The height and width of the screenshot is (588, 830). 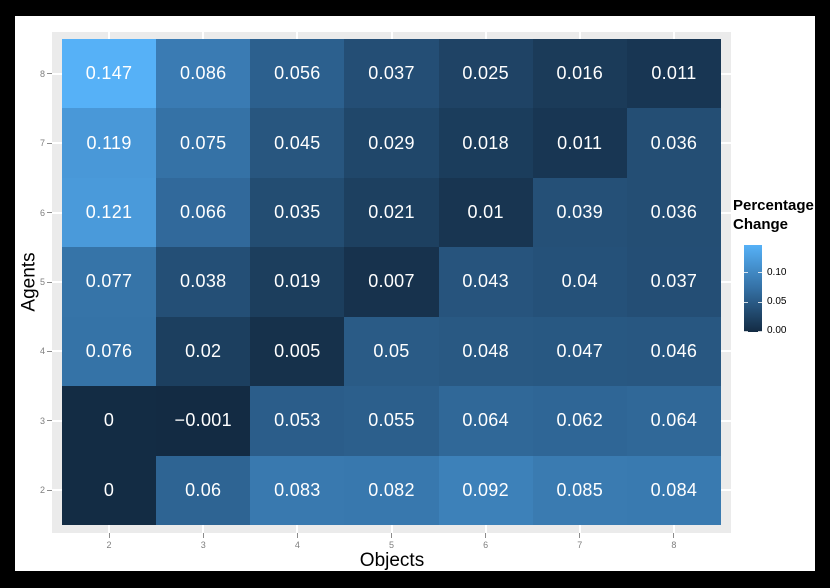 I want to click on heatmap-cell-agents6-objects2: 0.121, so click(x=109, y=212).